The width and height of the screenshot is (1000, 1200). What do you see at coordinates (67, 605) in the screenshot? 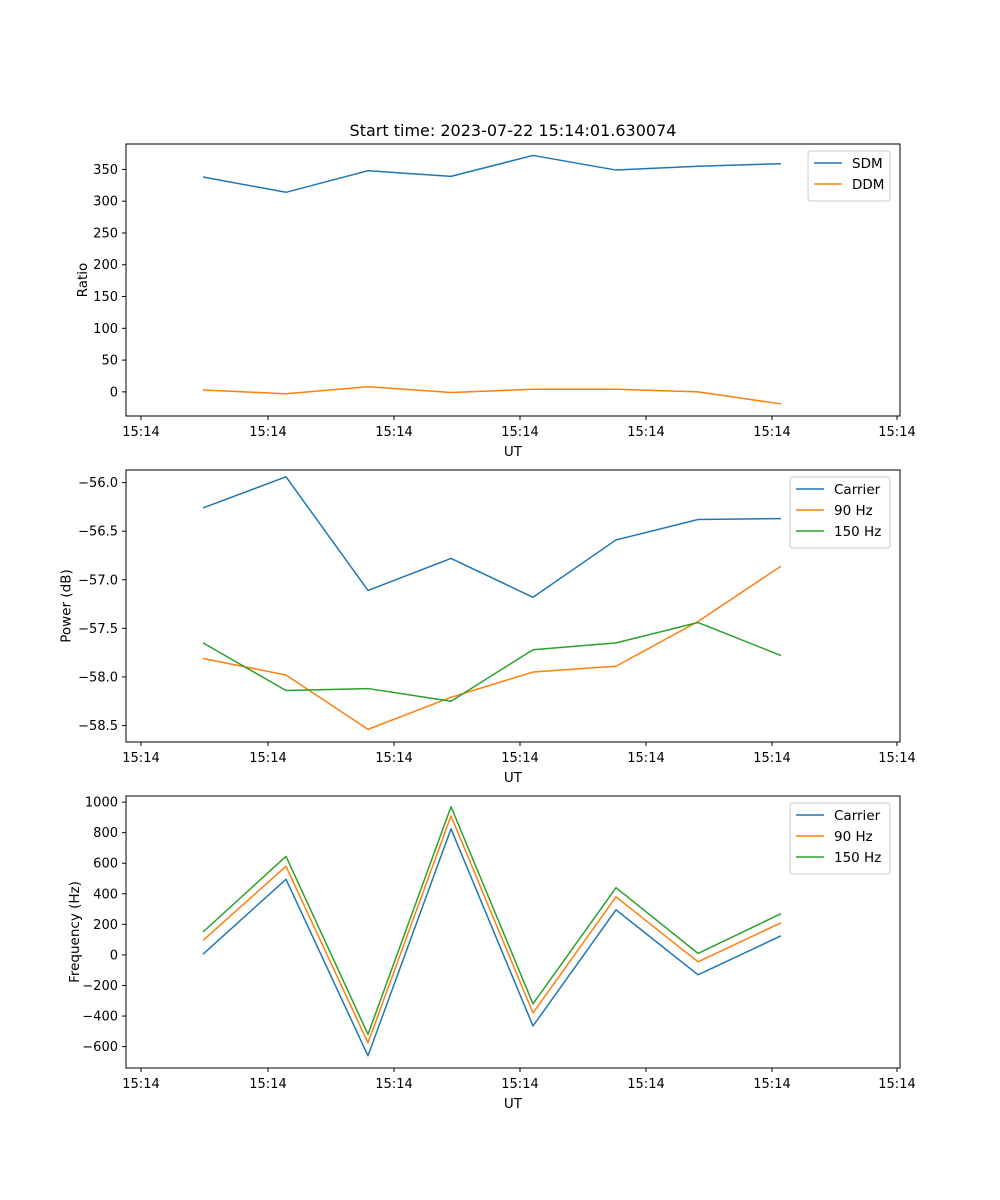
I see `y-axis-label: Power (dB)` at bounding box center [67, 605].